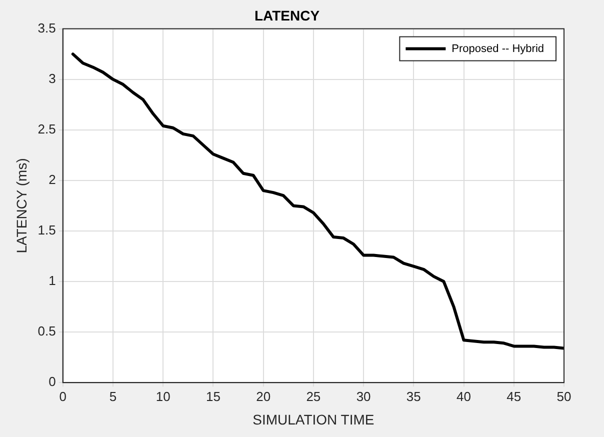  What do you see at coordinates (313, 419) in the screenshot?
I see `x-axis-title: SIMULATION TIME` at bounding box center [313, 419].